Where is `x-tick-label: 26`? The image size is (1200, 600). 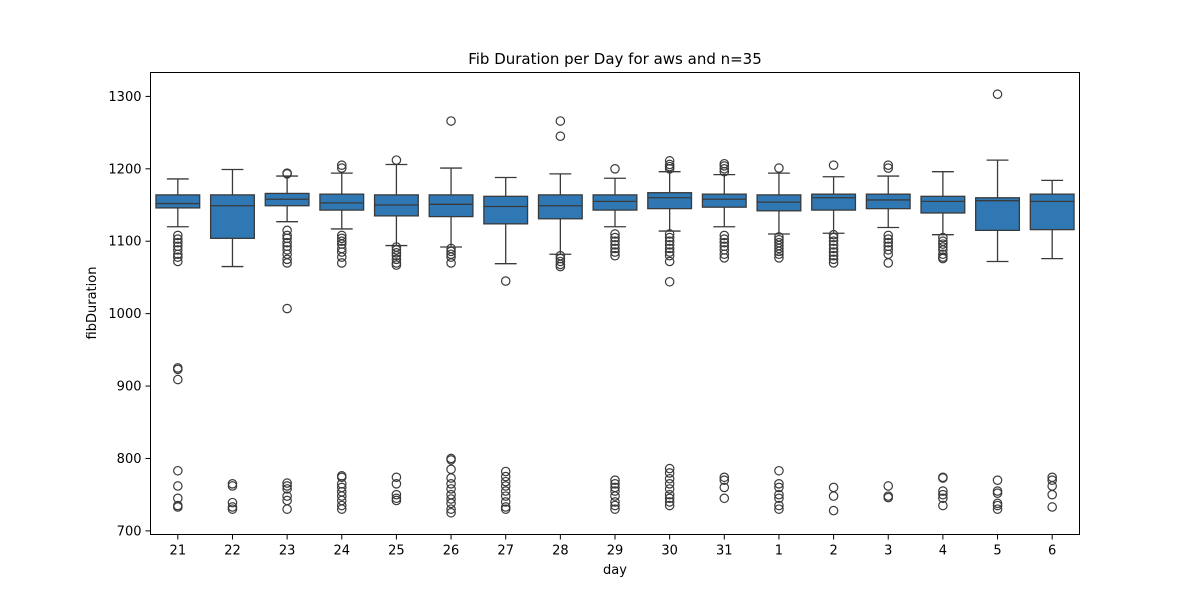 x-tick-label: 26 is located at coordinates (451, 551).